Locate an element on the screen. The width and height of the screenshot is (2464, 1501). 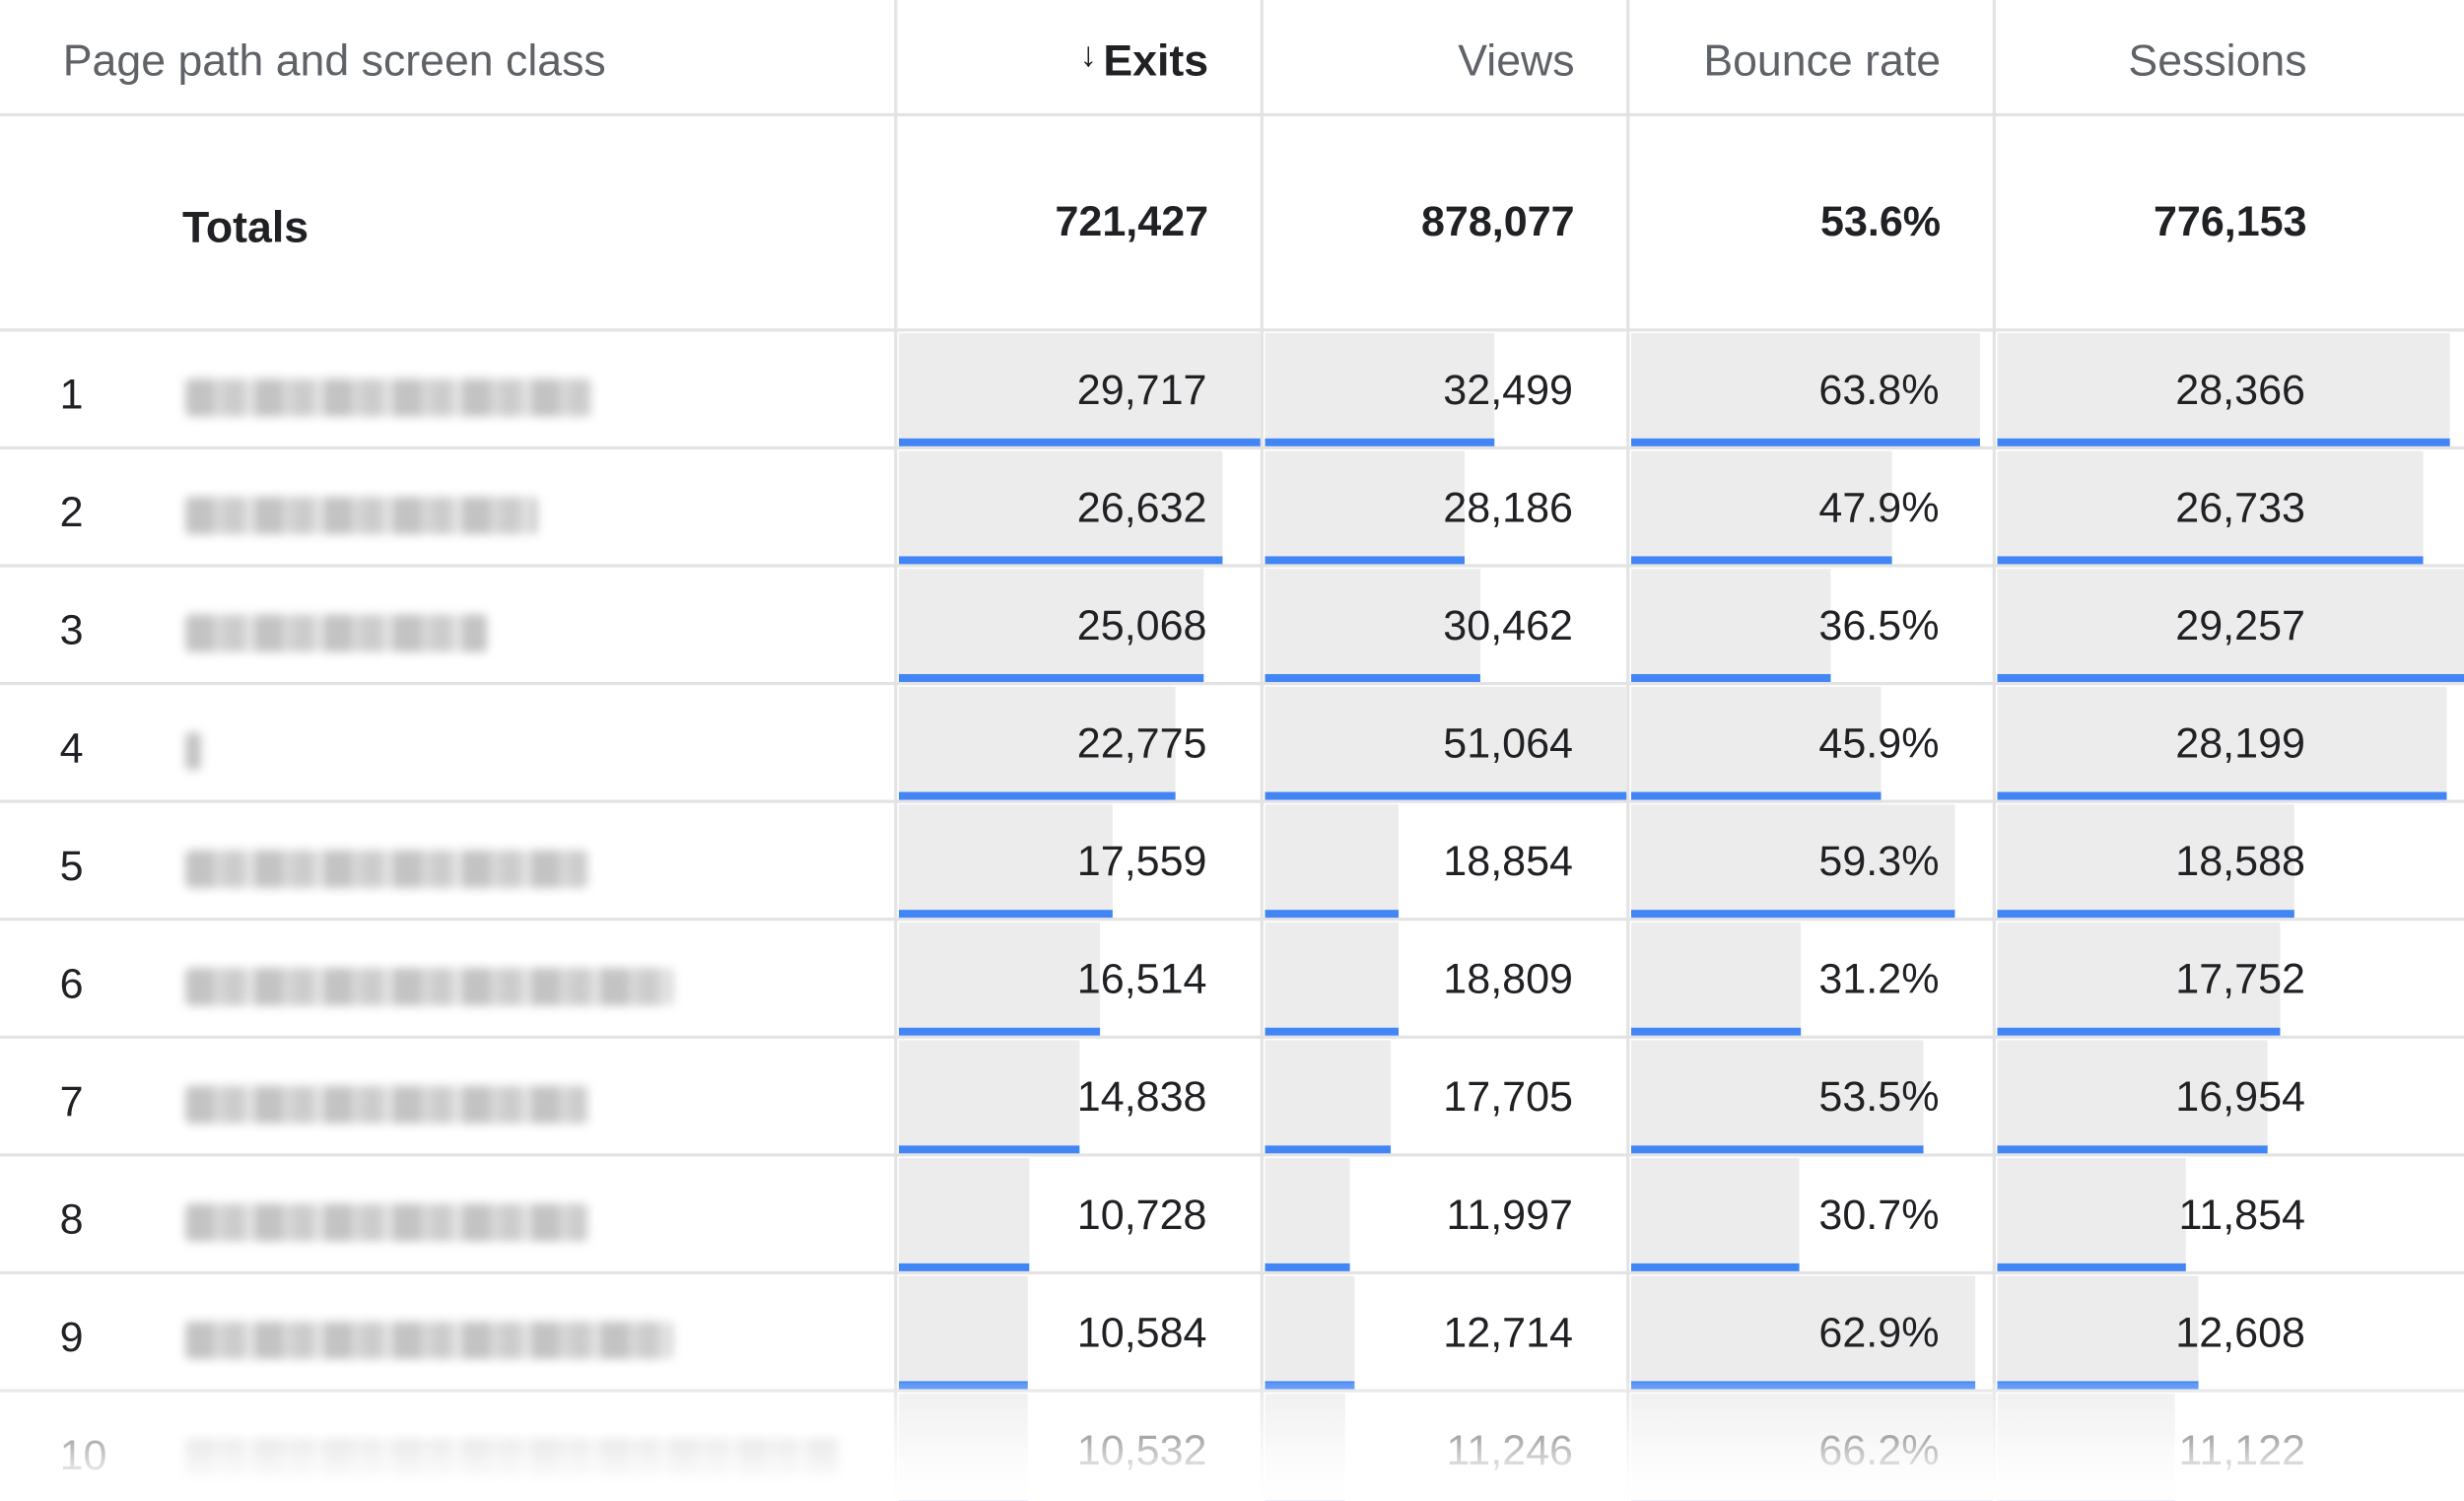
row-rank: 2 is located at coordinates (71, 512).